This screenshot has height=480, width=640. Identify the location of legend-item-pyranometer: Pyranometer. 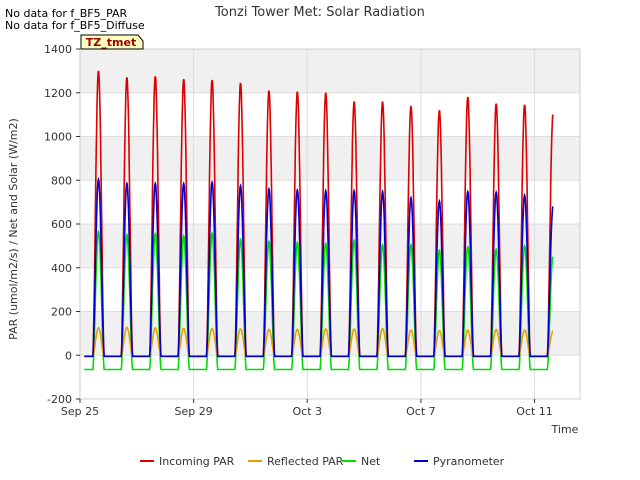
(459, 461).